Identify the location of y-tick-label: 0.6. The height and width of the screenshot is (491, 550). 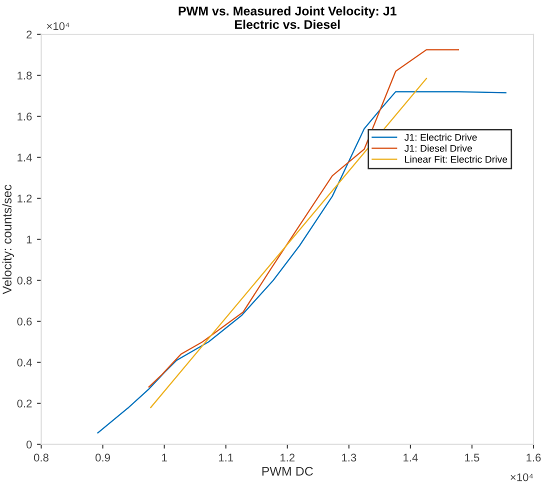
(24, 322).